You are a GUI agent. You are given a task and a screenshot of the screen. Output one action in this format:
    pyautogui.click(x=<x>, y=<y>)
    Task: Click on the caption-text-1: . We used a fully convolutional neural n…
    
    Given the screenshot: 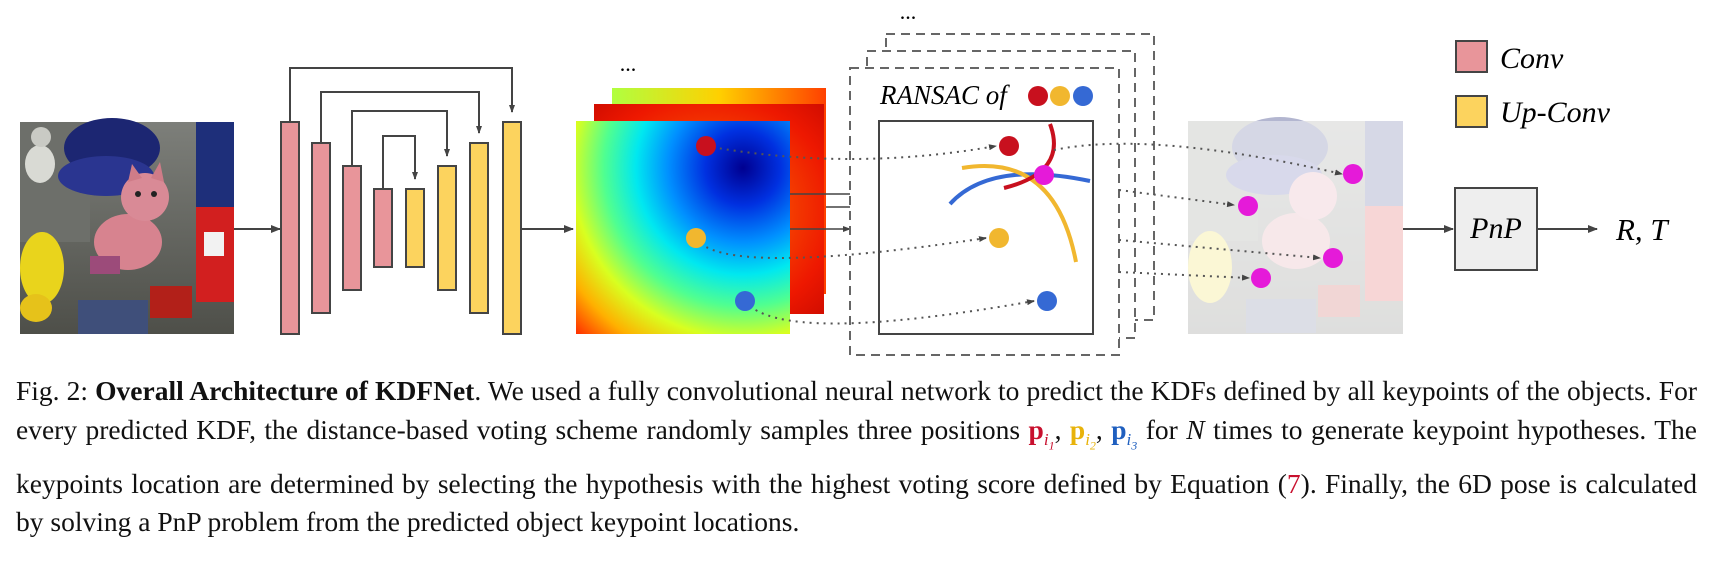 What is the action you would take?
    pyautogui.click(x=857, y=410)
    